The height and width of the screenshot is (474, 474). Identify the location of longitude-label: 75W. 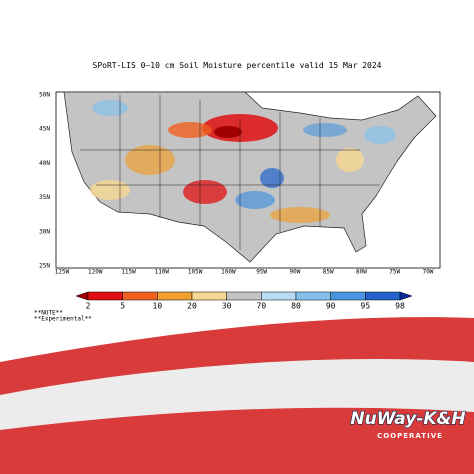
(394, 272).